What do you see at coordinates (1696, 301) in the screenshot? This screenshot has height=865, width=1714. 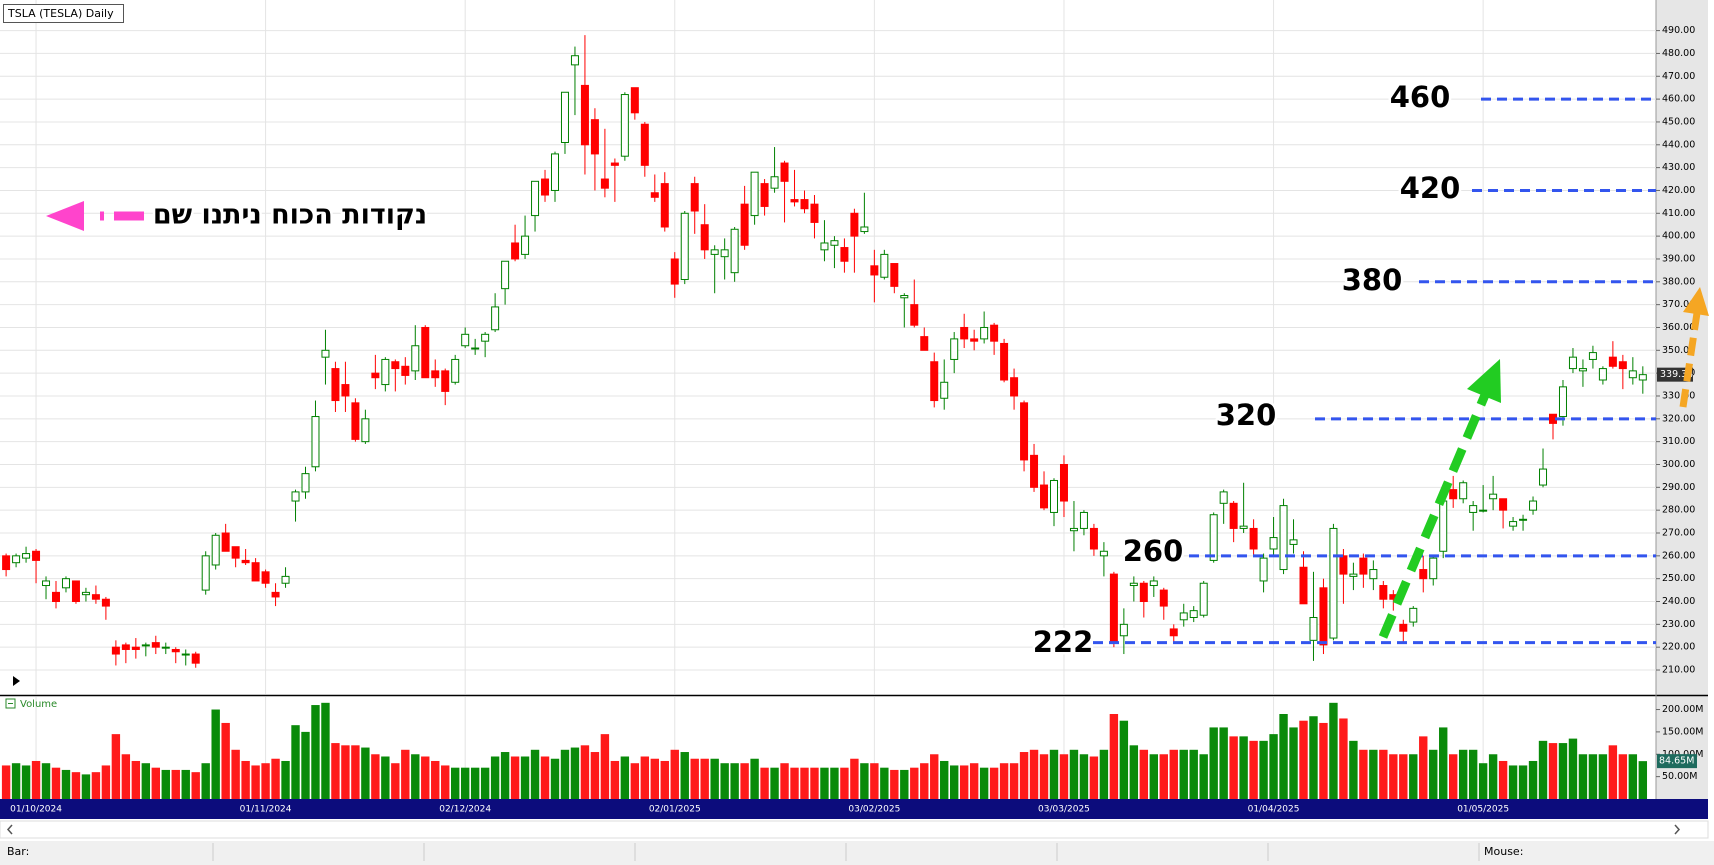 I see `orange-arrowhead` at bounding box center [1696, 301].